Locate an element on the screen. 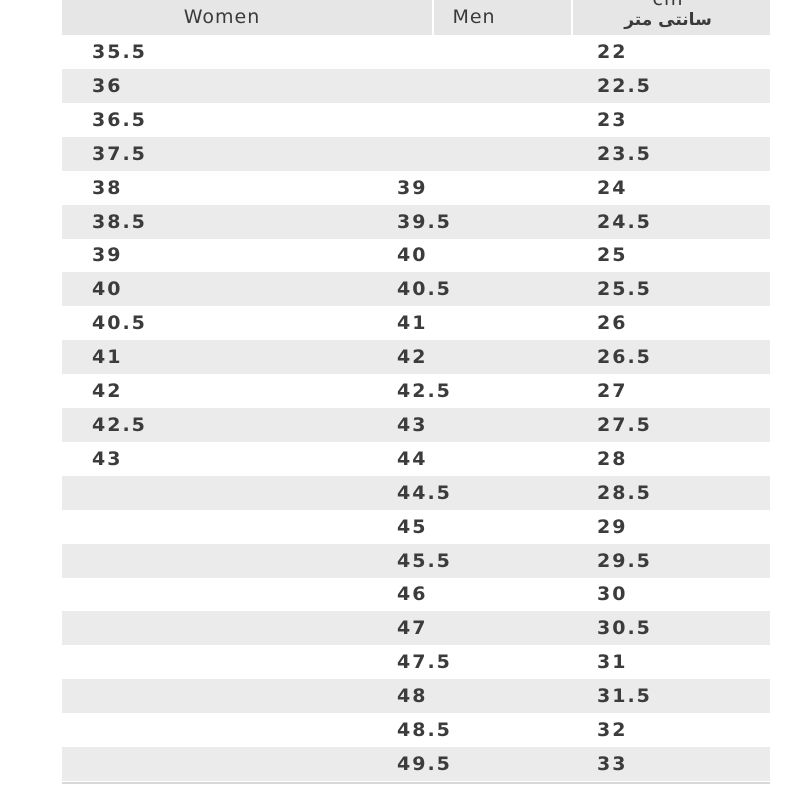 The image size is (800, 800). table-cell: 22 is located at coordinates (612, 52).